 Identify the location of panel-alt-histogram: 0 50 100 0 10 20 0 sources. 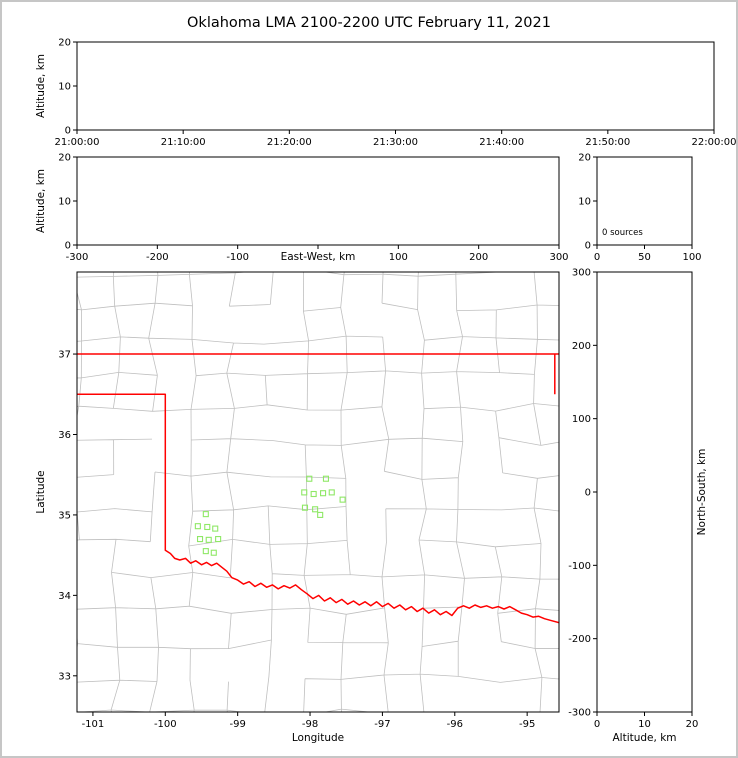
(639, 208).